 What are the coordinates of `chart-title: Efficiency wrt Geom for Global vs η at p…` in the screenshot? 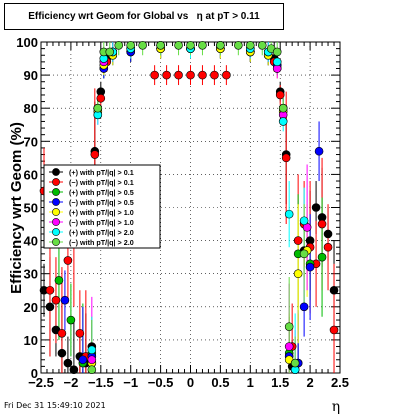 It's located at (144, 16).